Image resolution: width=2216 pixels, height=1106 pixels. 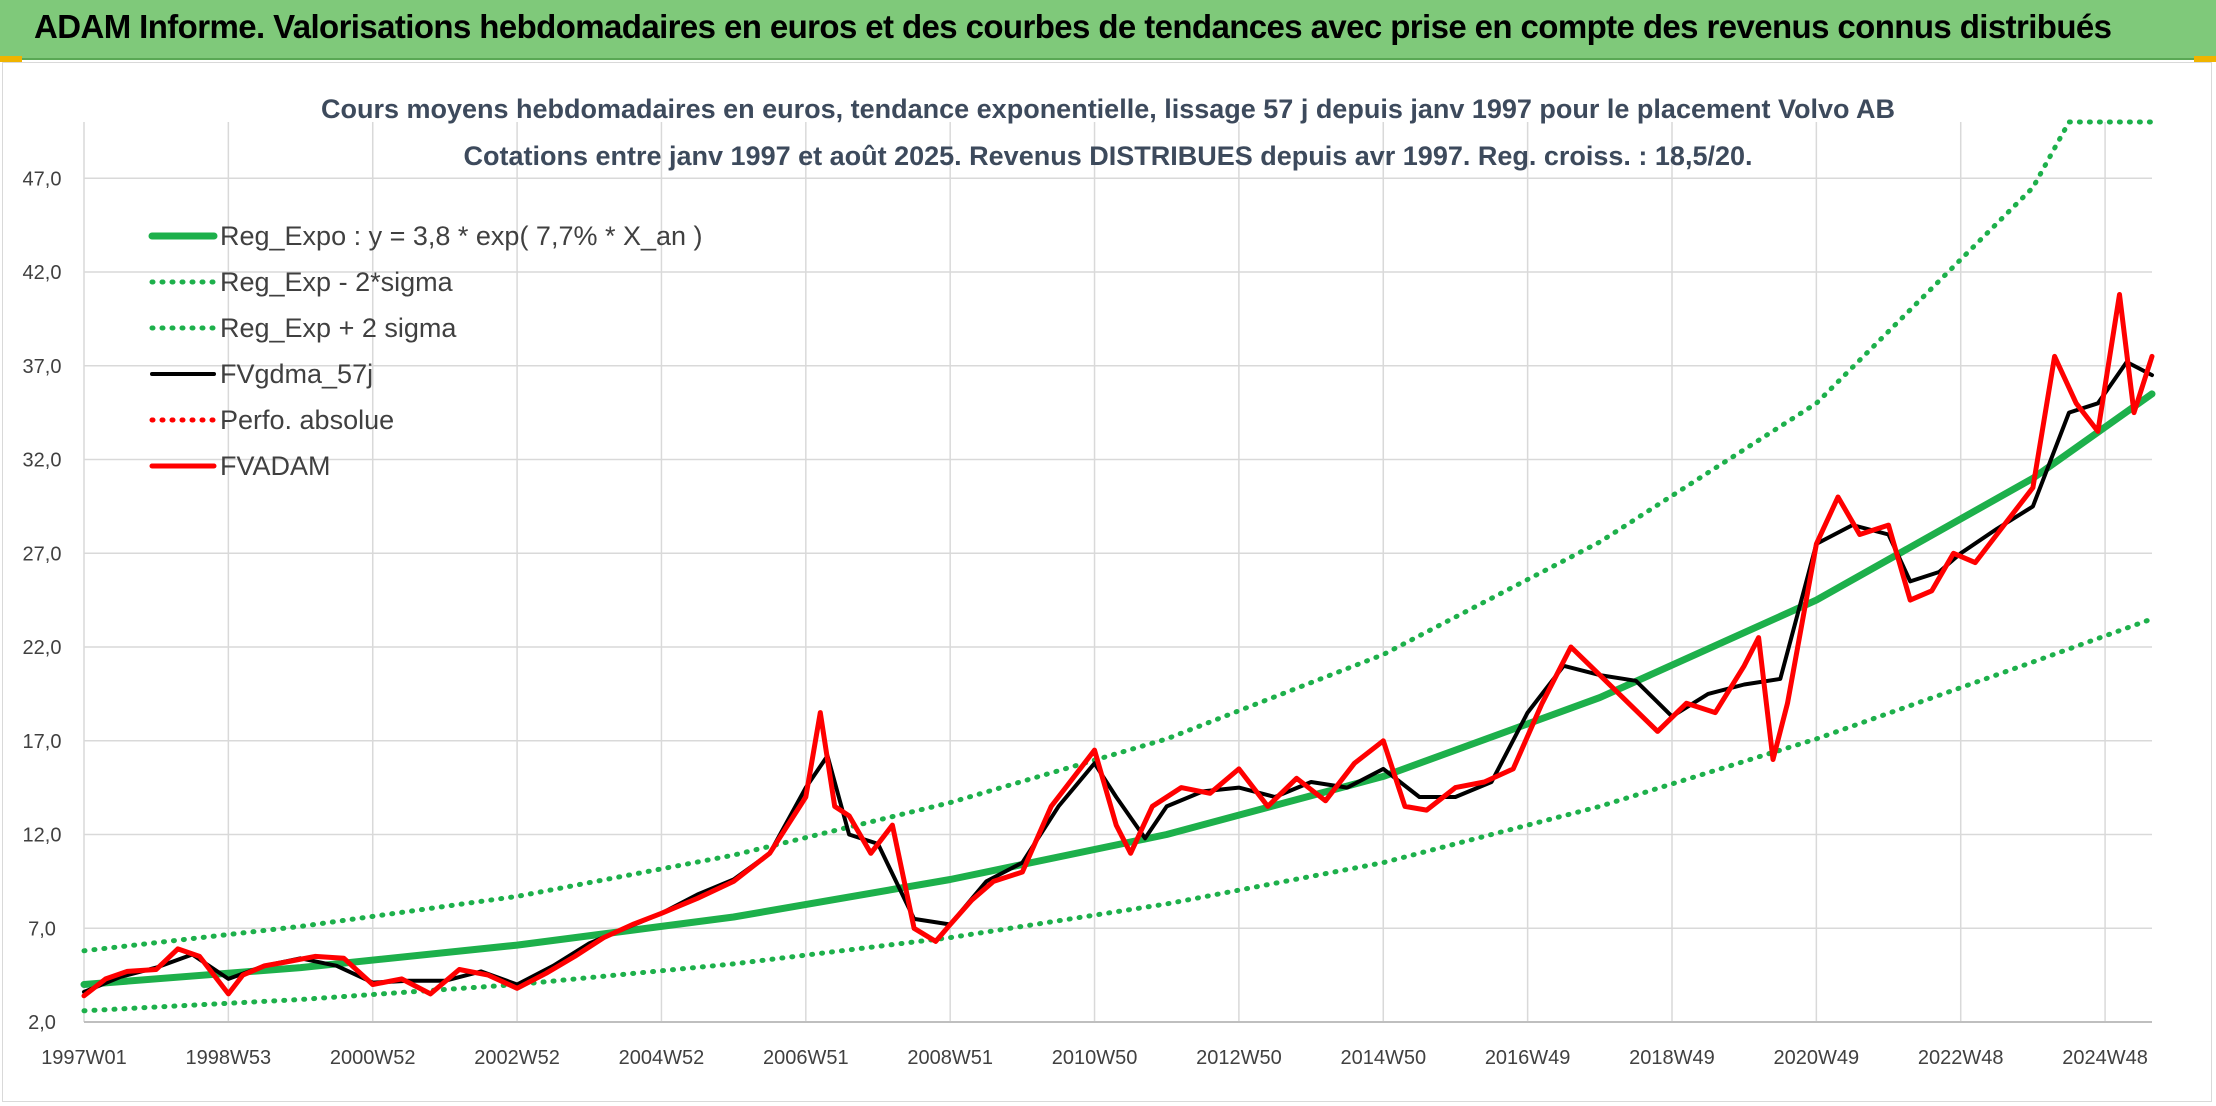 I want to click on x-tick-label: 1997W01, so click(x=84, y=1058).